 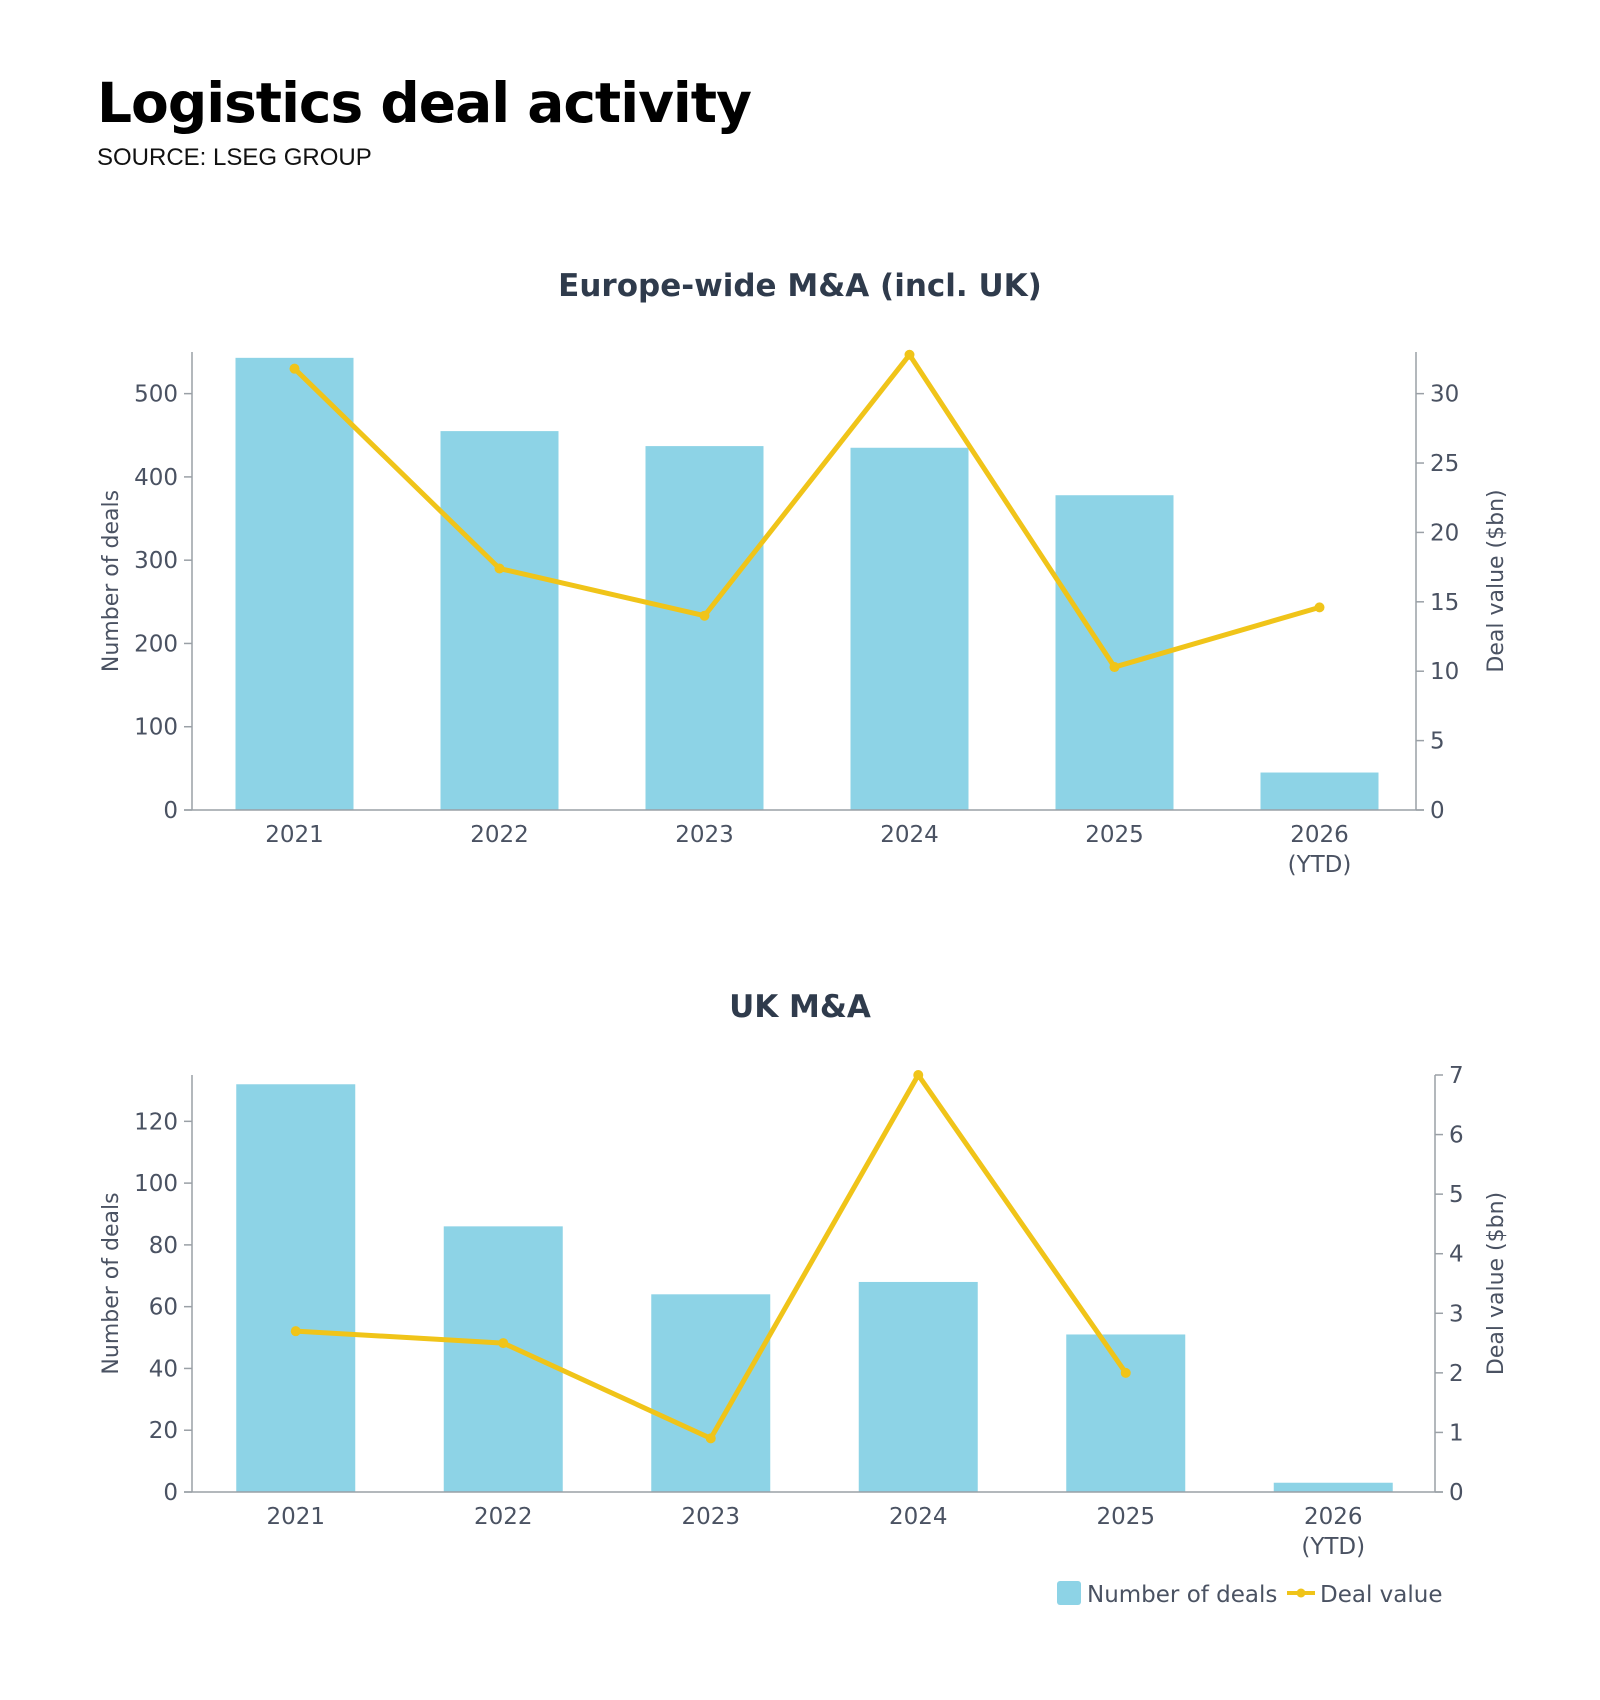 I want to click on y2-tick-label: 4, so click(x=1456, y=1255).